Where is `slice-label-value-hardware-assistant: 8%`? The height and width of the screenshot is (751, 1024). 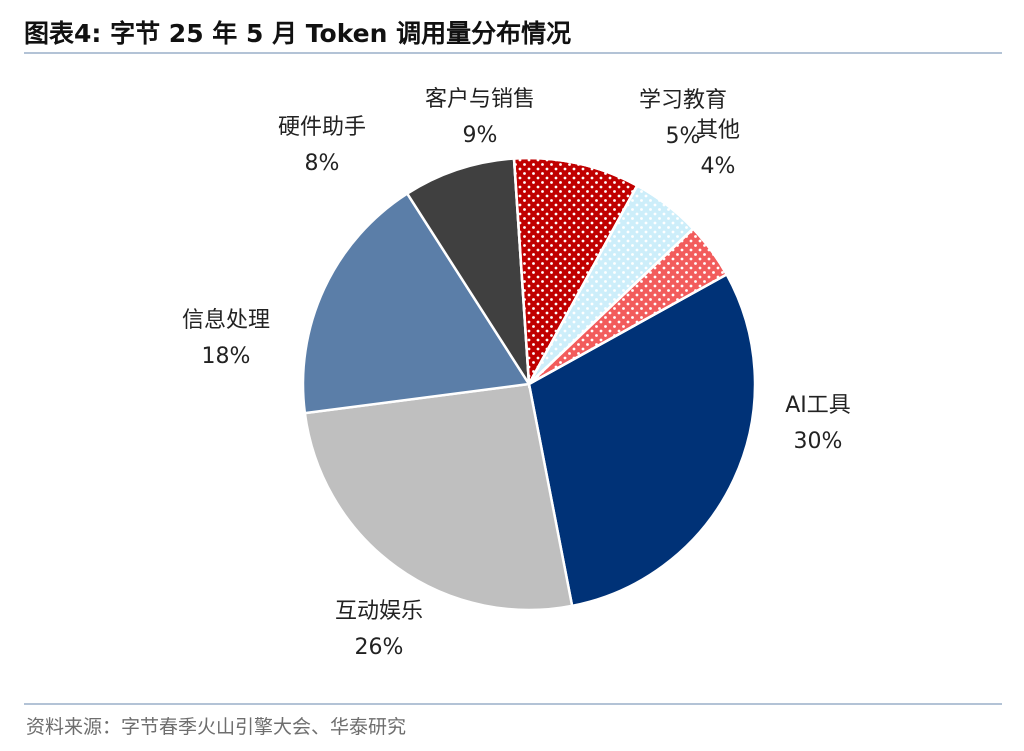
slice-label-value-hardware-assistant: 8% is located at coordinates (322, 163).